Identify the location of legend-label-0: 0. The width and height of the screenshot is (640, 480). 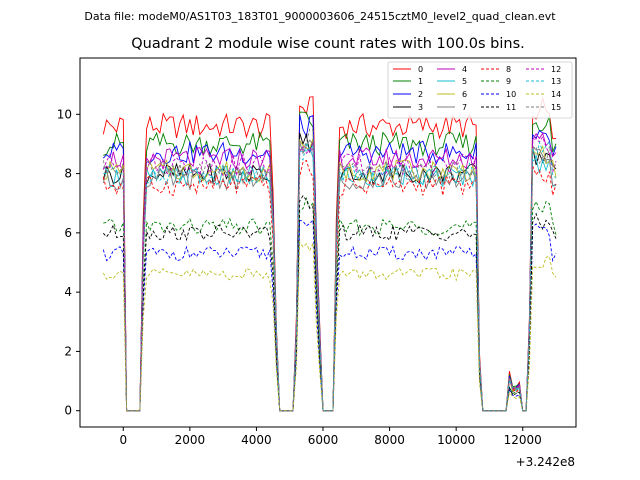
(420, 69).